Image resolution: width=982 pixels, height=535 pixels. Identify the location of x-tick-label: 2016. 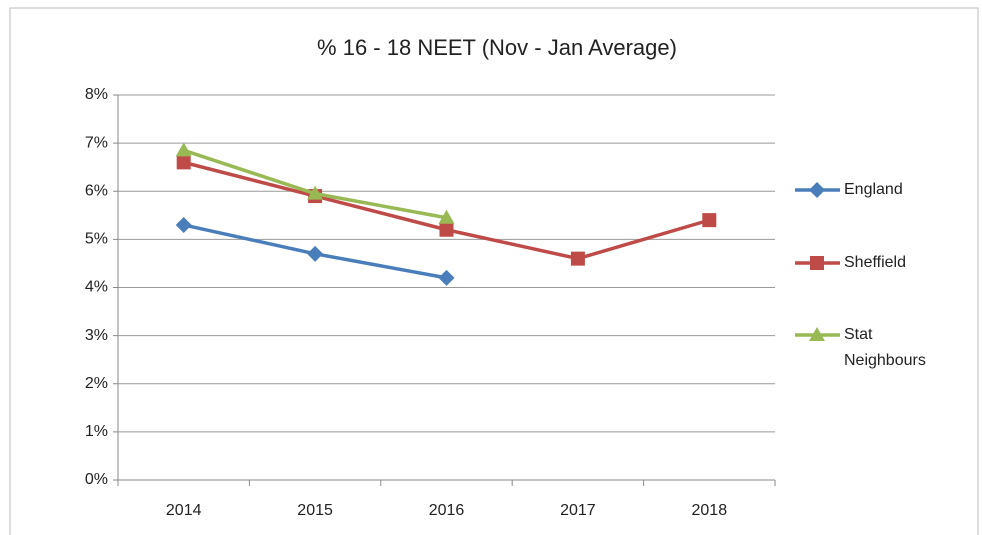
(447, 510).